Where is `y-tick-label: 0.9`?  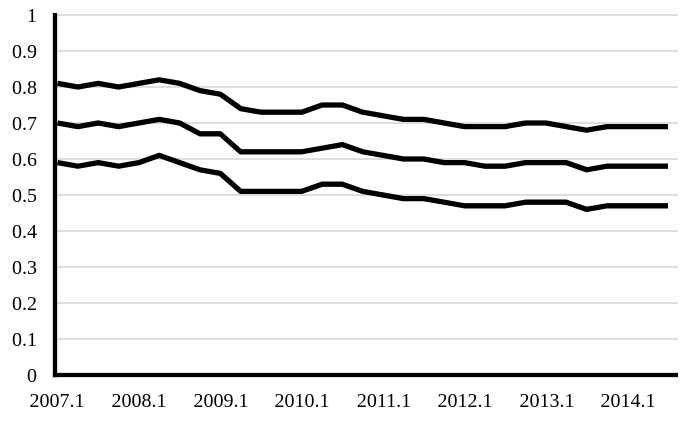 y-tick-label: 0.9 is located at coordinates (24, 52).